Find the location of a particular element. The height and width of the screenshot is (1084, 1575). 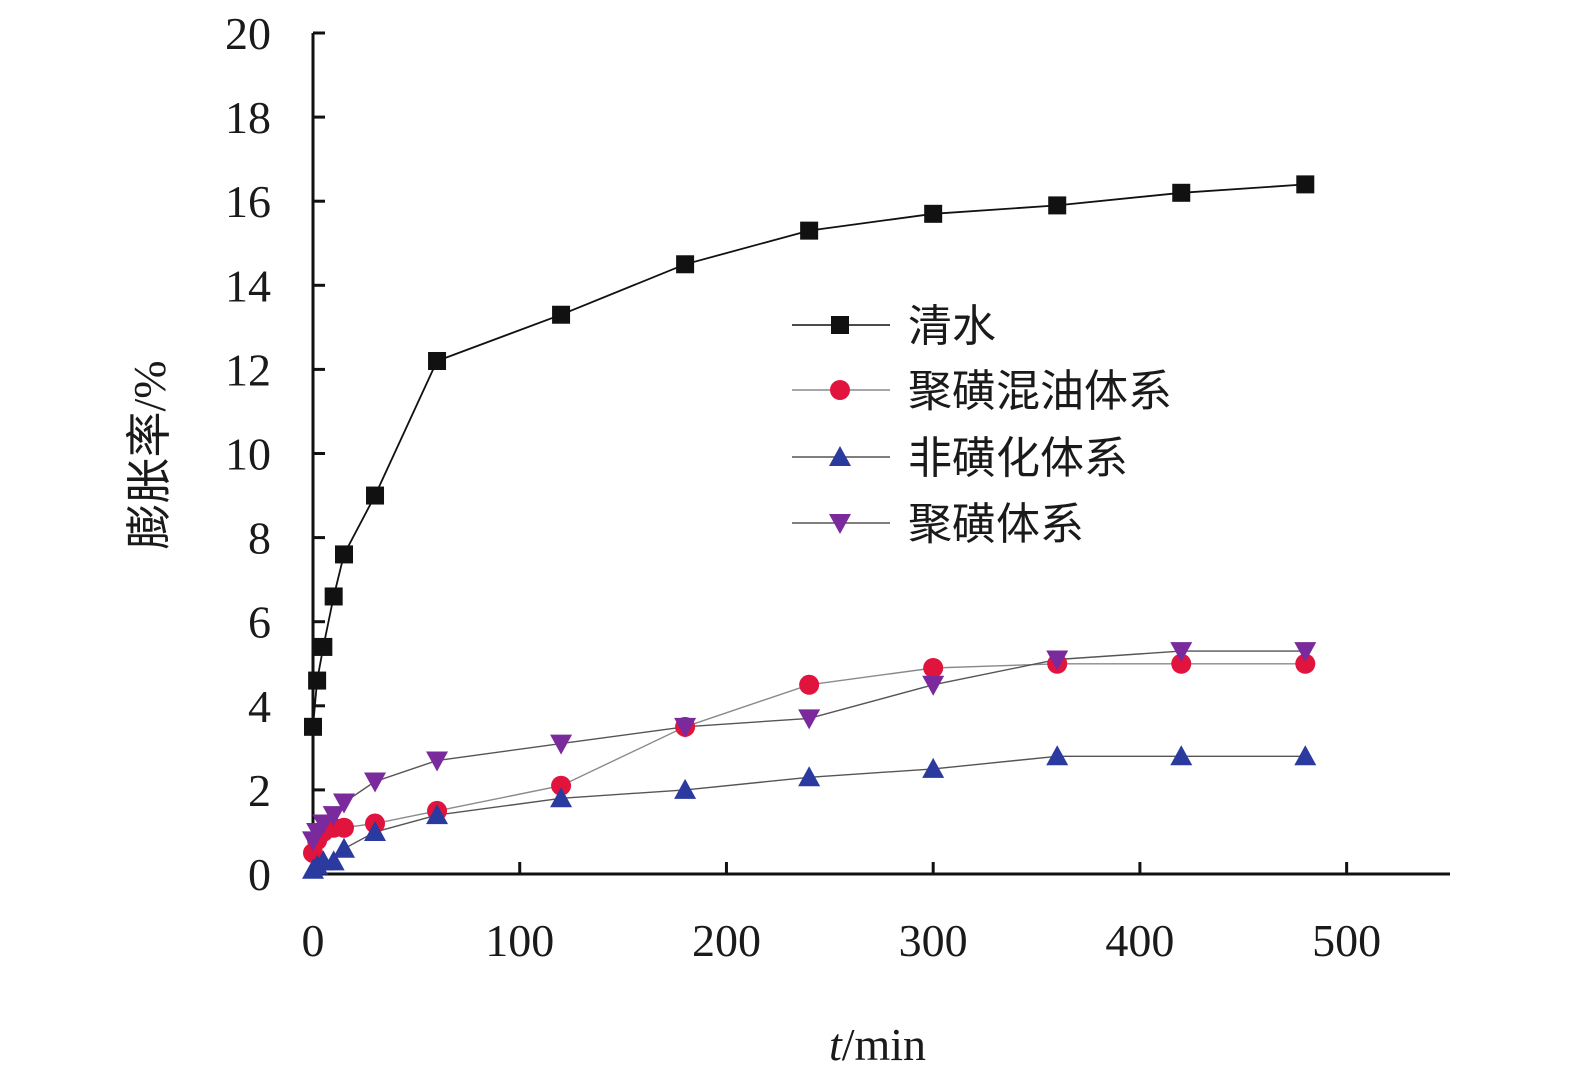

y-tick-label: 4 is located at coordinates (259, 706).